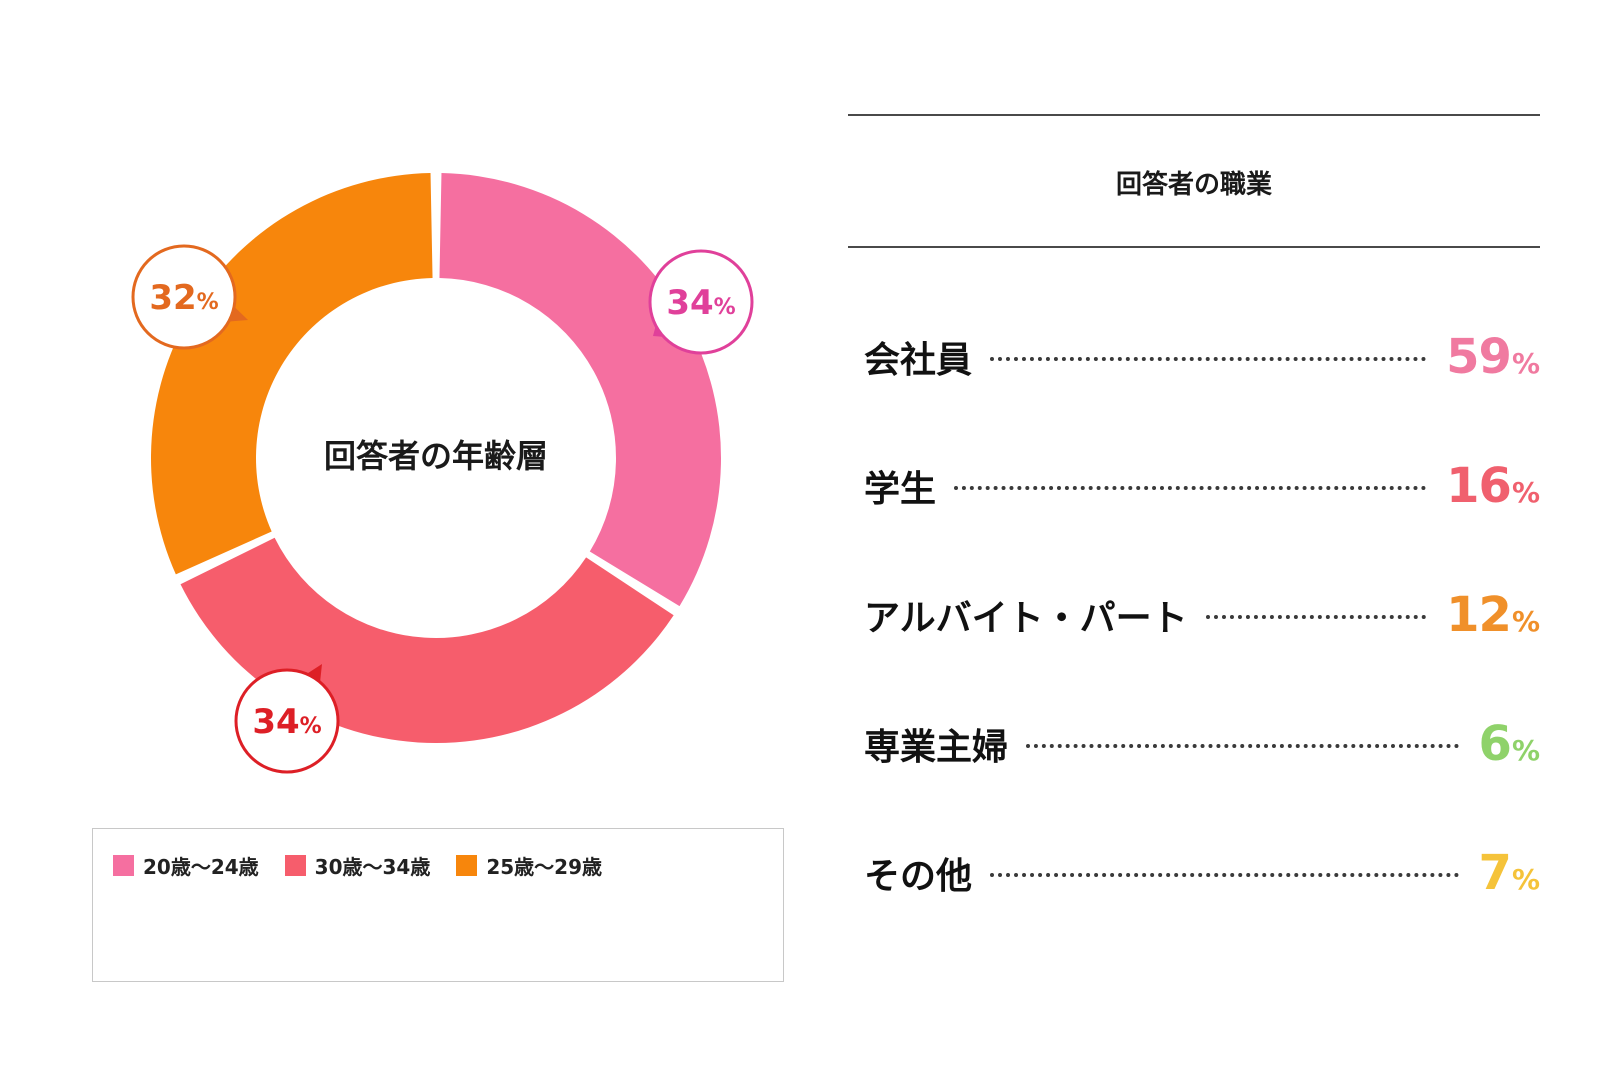 The image size is (1624, 1068). I want to click on occupation-value: 7%, so click(1509, 873).